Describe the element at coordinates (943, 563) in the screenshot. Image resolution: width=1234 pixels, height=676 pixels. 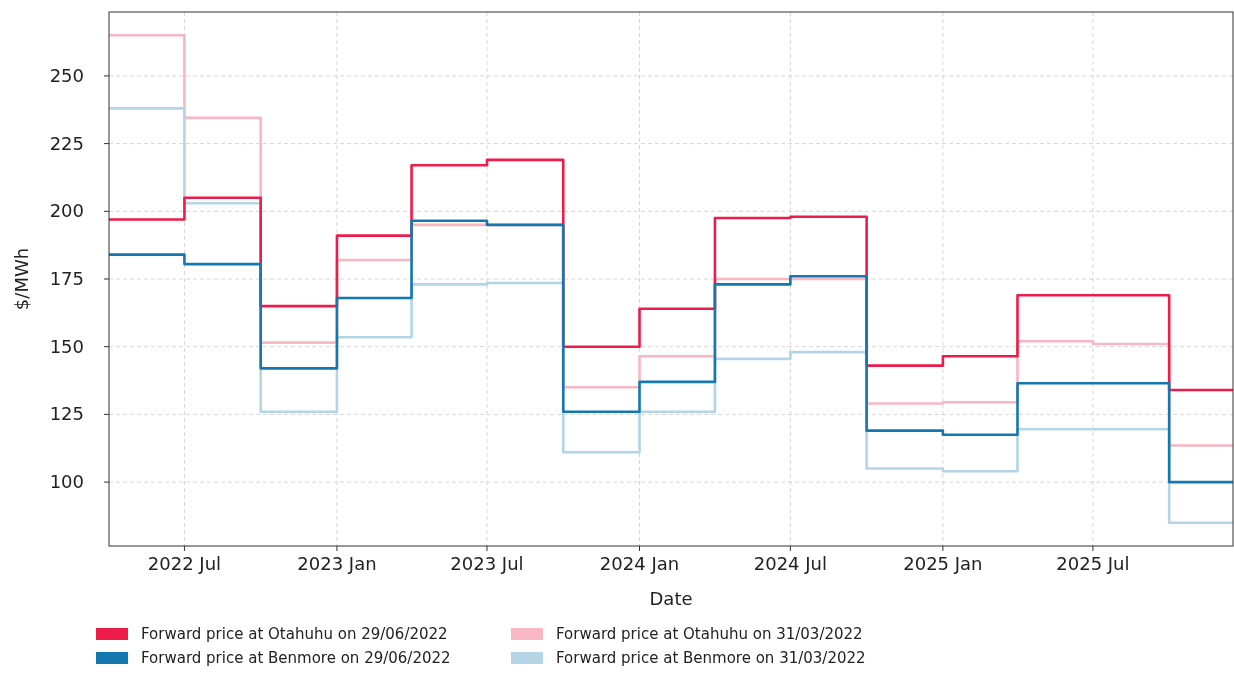
I see `x-tick-label: 2025 Jan` at that location.